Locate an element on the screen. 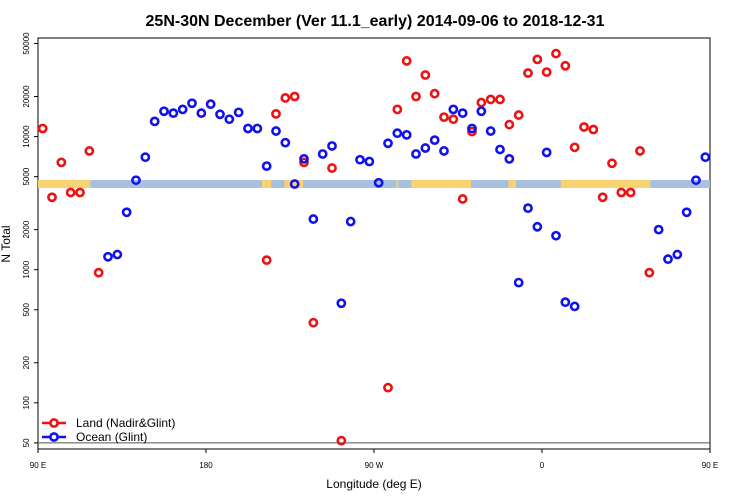 Image resolution: width=750 pixels, height=500 pixels. x-axis: 90 E 180 90 W 0 90 E is located at coordinates (374, 459).